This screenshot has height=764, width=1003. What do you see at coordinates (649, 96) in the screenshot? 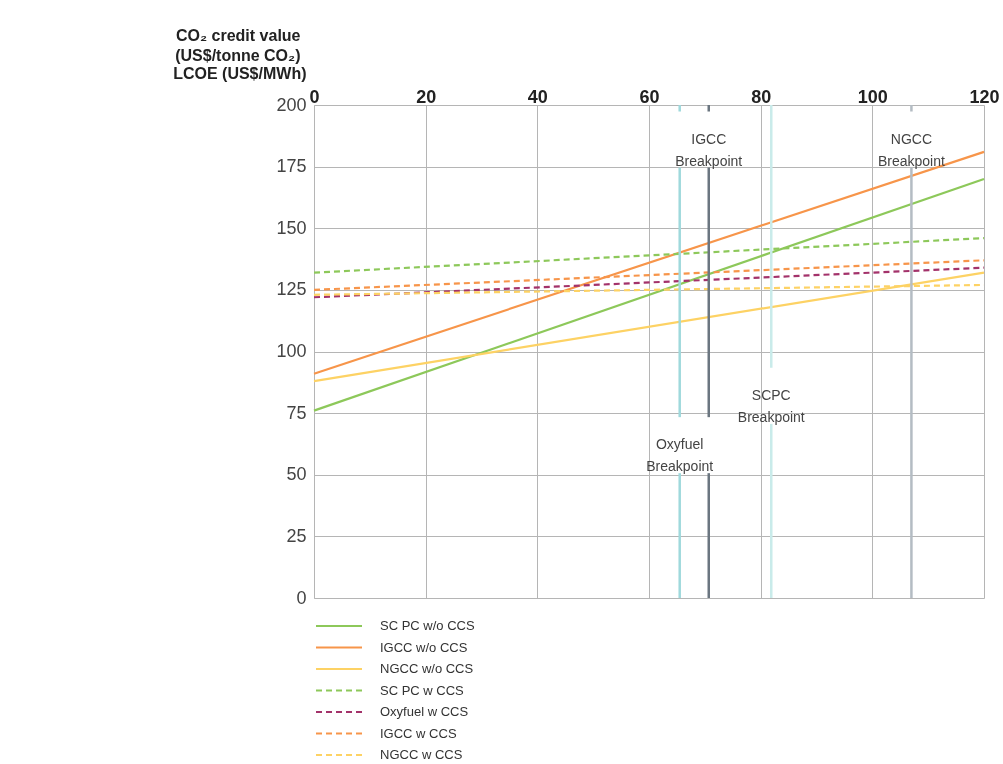
I see `x-tick-label: 60` at bounding box center [649, 96].